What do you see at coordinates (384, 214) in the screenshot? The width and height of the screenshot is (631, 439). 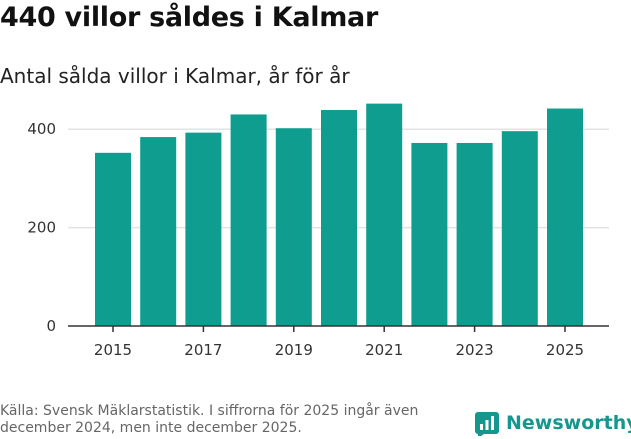 I see `bar-2021` at bounding box center [384, 214].